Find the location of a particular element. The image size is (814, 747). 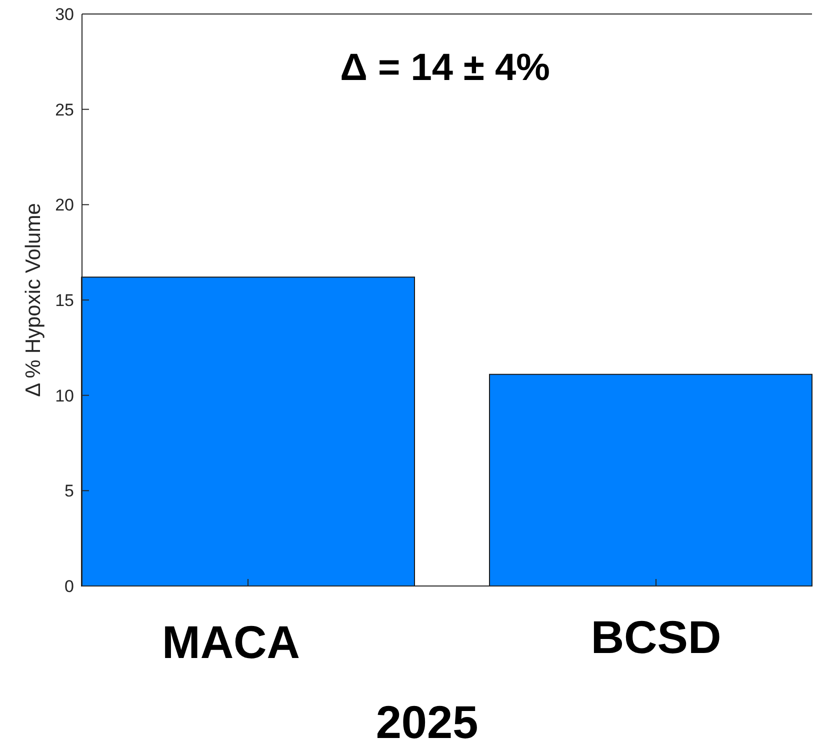

y-tick-label: 25 is located at coordinates (64, 110).